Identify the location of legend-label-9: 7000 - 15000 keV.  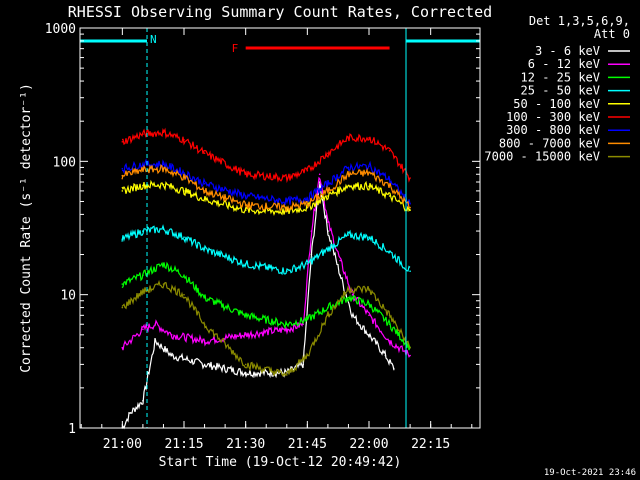
(542, 157).